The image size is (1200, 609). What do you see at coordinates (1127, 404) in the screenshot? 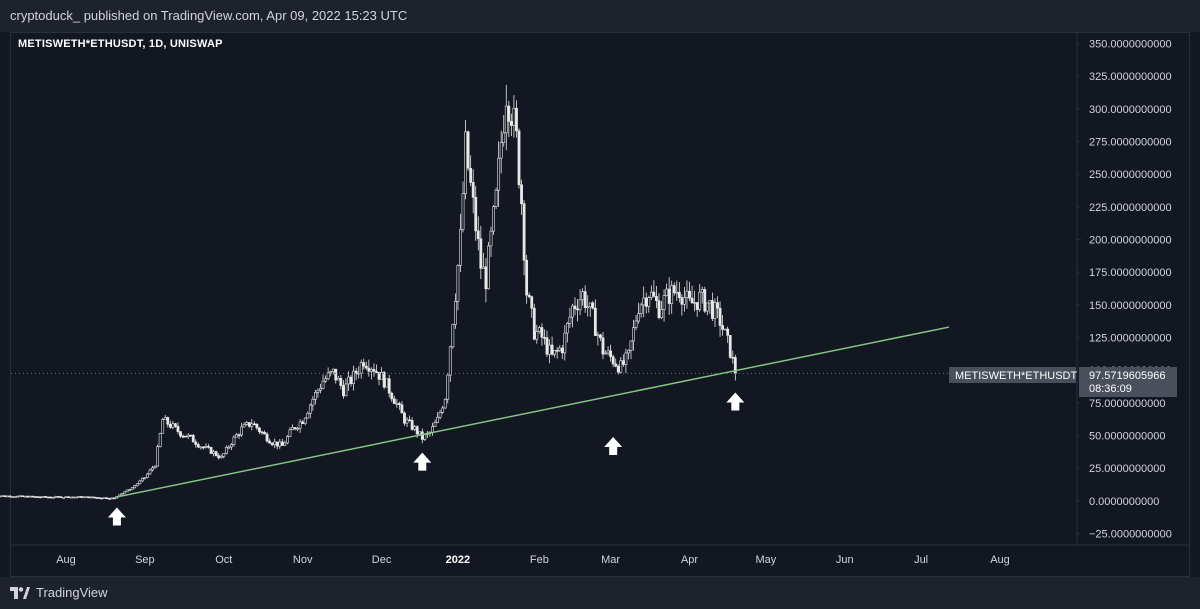
I see `y-tick-label: 75.0000000000` at bounding box center [1127, 404].